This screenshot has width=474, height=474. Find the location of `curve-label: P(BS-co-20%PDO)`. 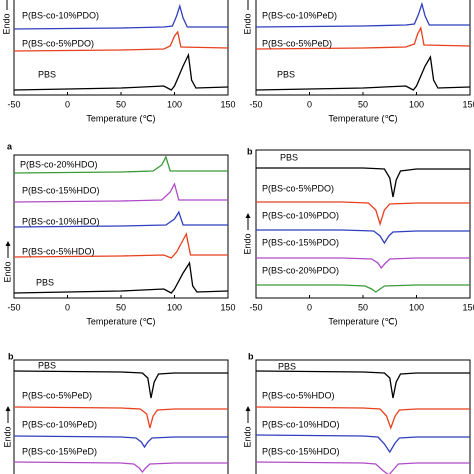

curve-label: P(BS-co-20%PDO) is located at coordinates (300, 270).